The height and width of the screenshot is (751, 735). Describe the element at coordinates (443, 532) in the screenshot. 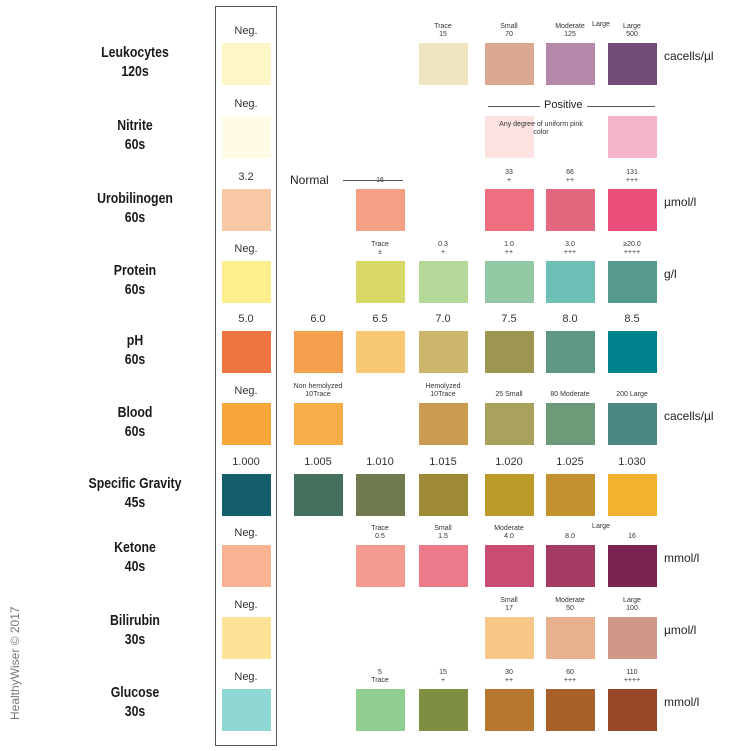

I see `swatch-caption: Small 1.5` at that location.